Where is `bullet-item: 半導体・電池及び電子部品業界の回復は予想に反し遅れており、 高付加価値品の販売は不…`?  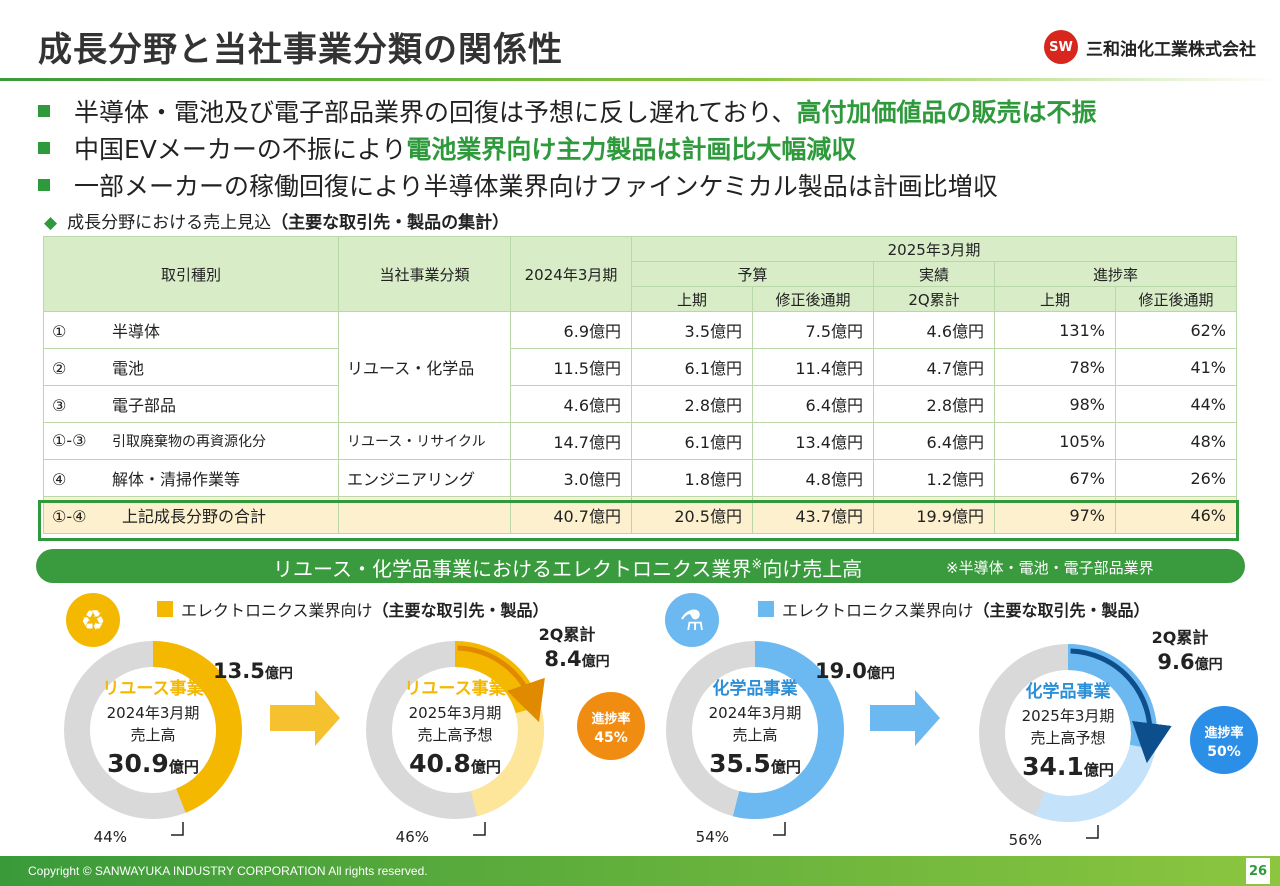 bullet-item: 半導体・電池及び電子部品業界の回復は予想に反し遅れており、 高付加価値品の販売は不… is located at coordinates (567, 110).